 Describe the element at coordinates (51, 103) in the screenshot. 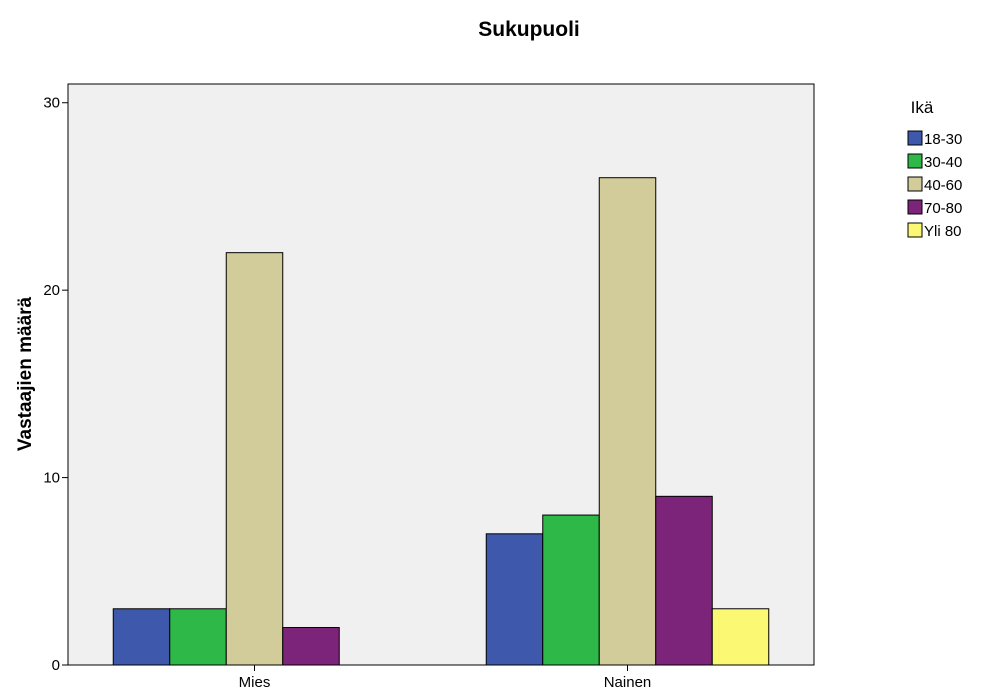

I see `y-tick-label: 30` at that location.